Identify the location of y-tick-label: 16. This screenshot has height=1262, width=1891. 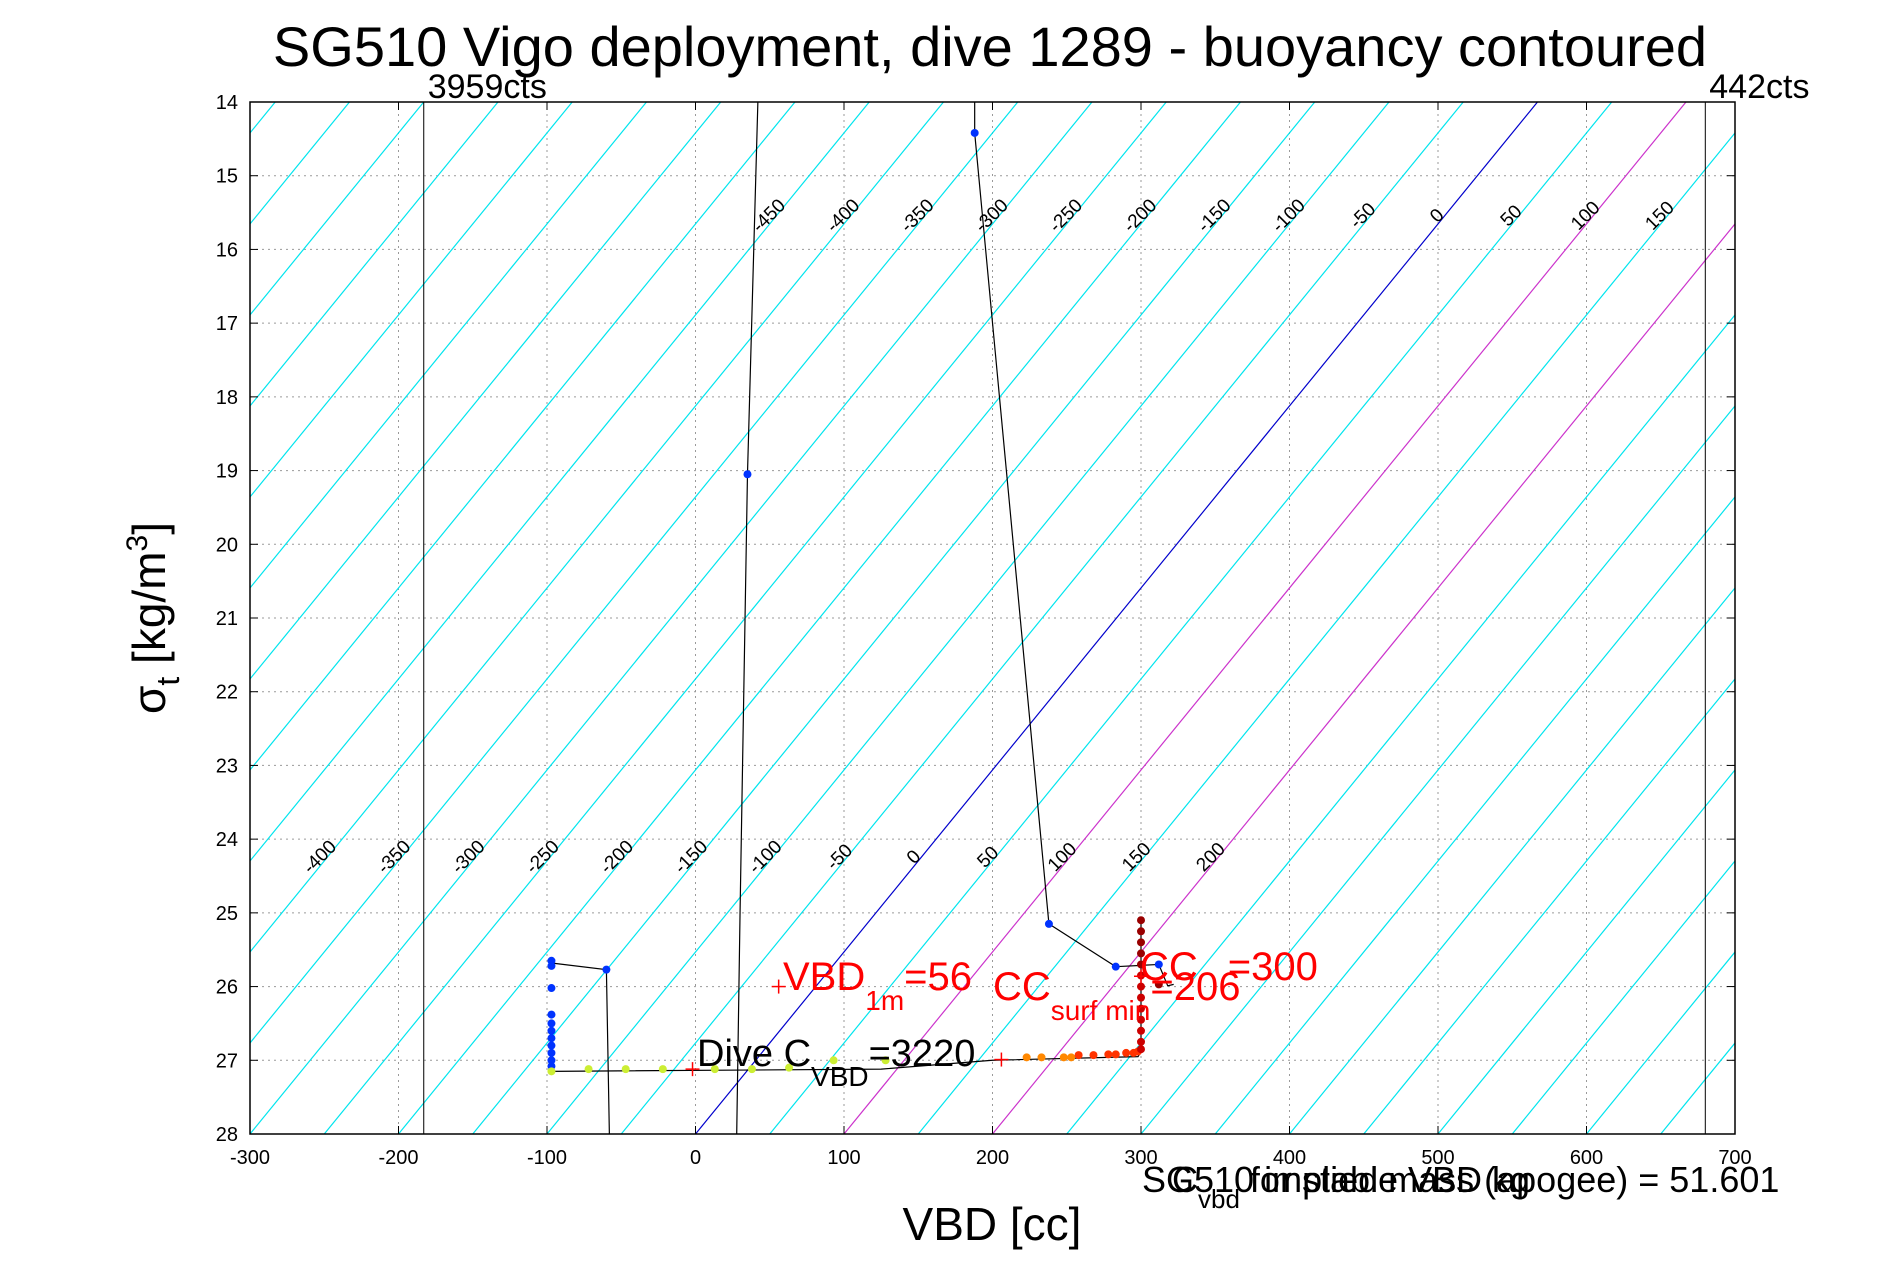
(227, 250).